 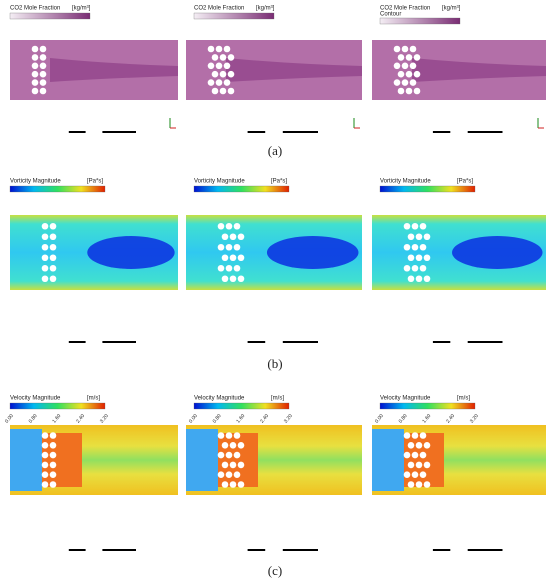 I want to click on legend-subtitle: Contour, so click(x=390, y=15).